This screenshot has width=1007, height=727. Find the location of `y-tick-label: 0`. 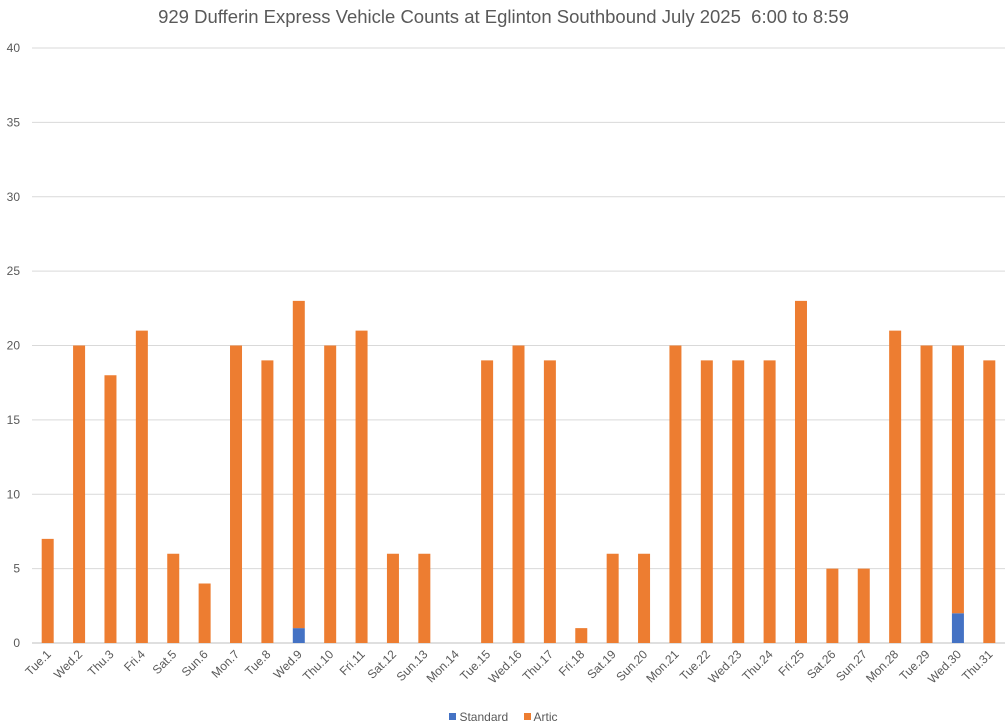

y-tick-label: 0 is located at coordinates (16, 643).